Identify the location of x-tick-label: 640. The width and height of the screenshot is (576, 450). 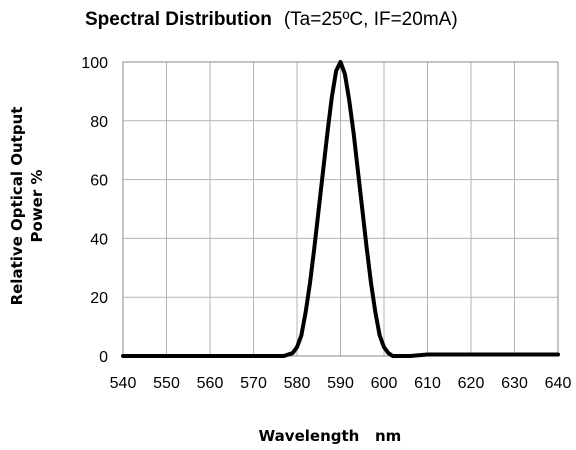
(558, 383).